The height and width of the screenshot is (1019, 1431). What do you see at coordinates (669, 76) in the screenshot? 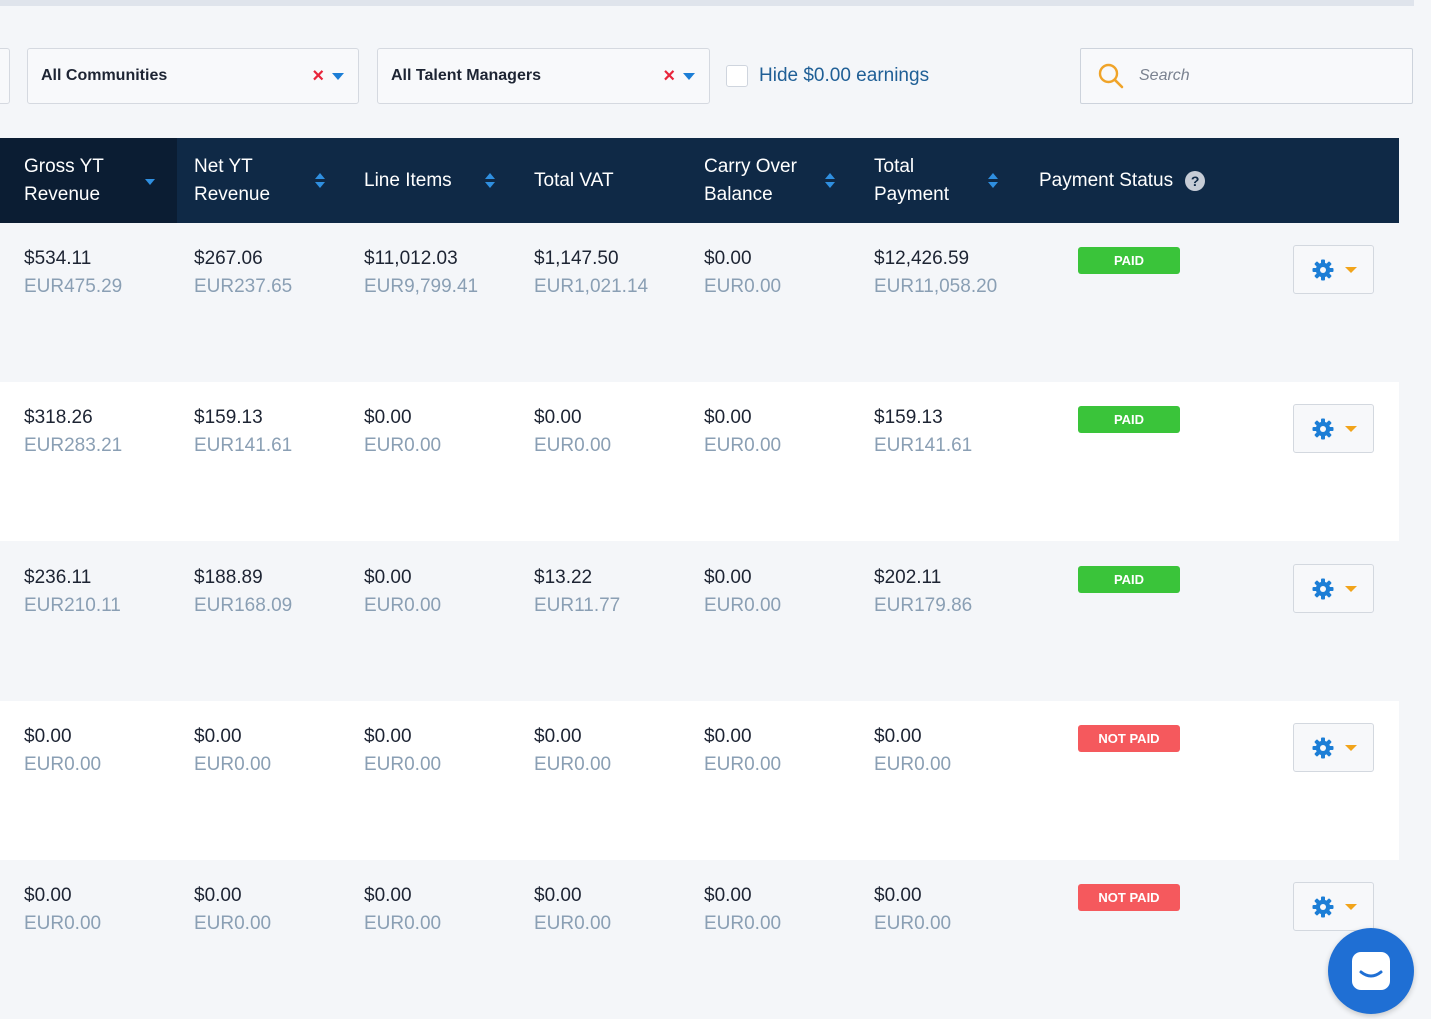
I see `clear-talent-managers-icon: ×` at bounding box center [669, 76].